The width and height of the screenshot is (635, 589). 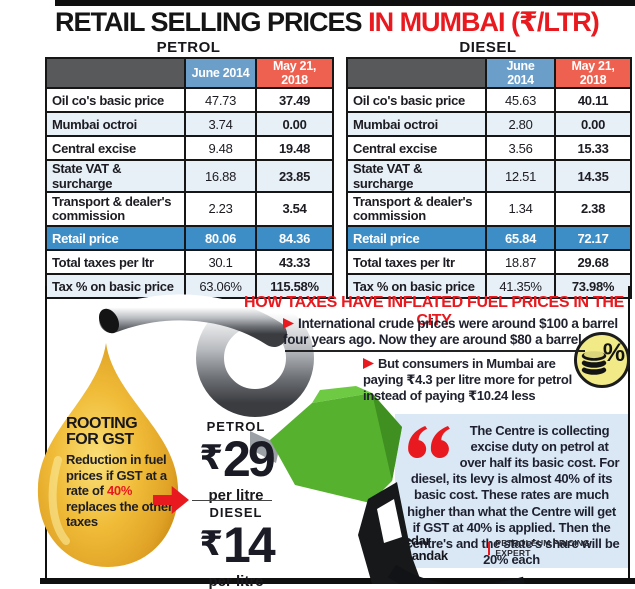 I want to click on percent-glyph: %, so click(x=614, y=353).